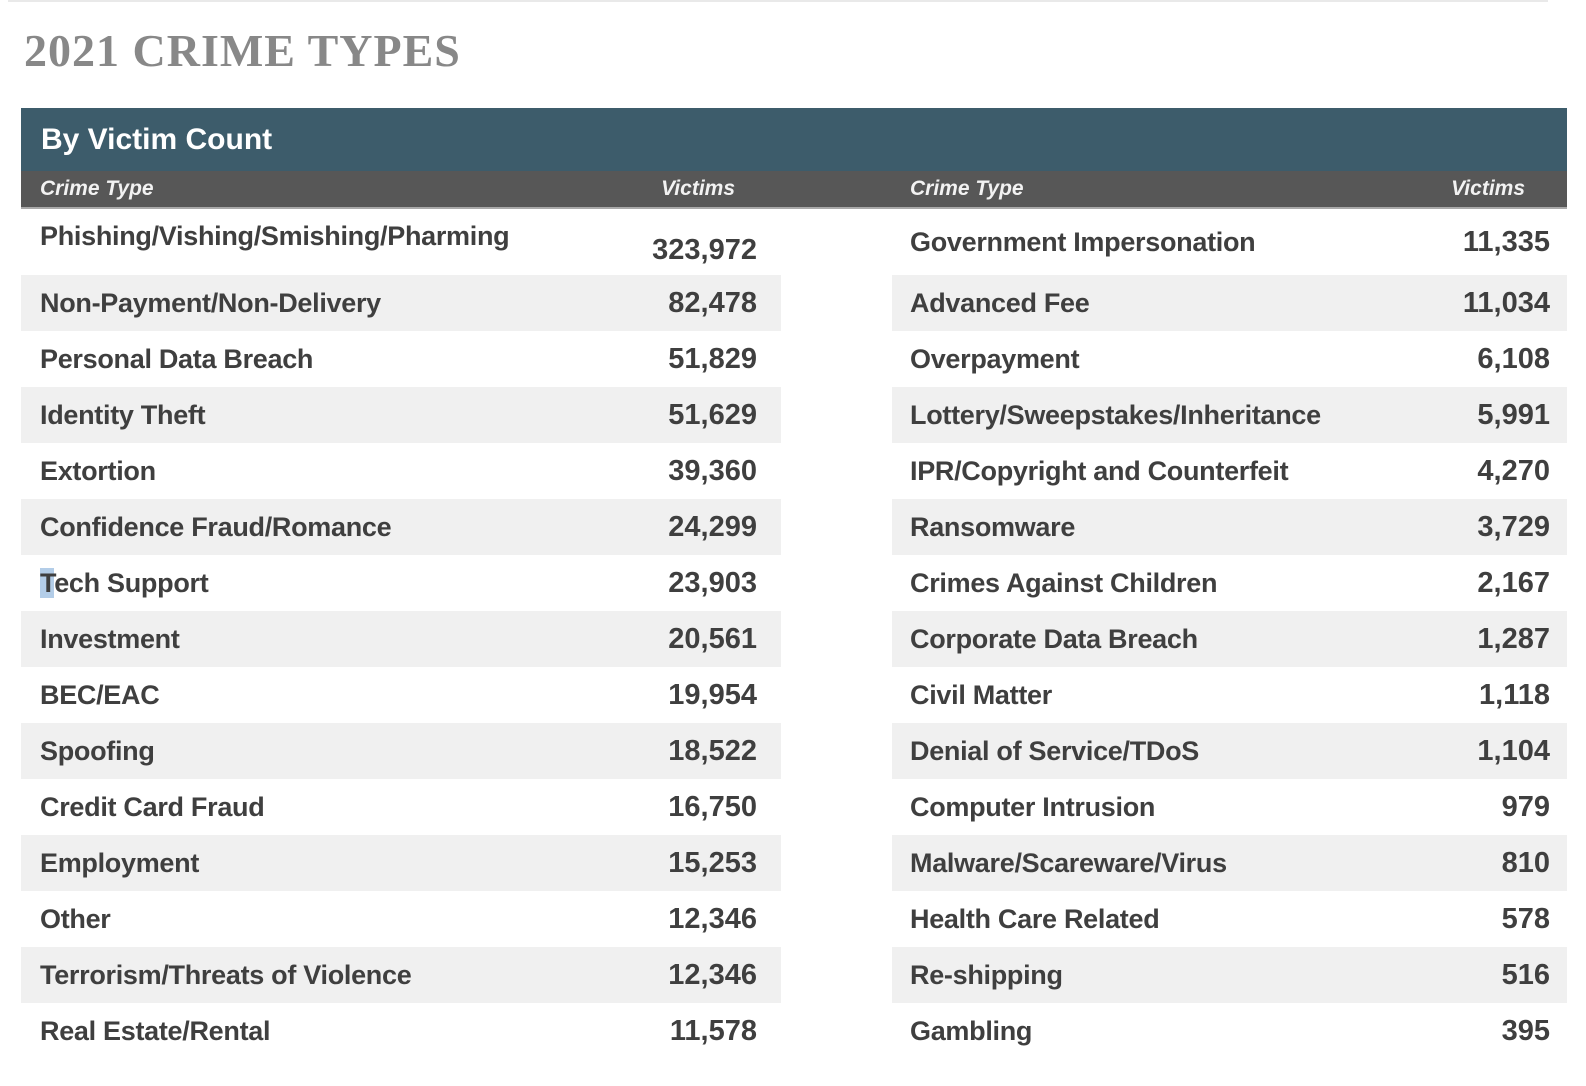 The image size is (1586, 1086). Describe the element at coordinates (98, 470) in the screenshot. I see `crime-type-label: Extortion` at that location.